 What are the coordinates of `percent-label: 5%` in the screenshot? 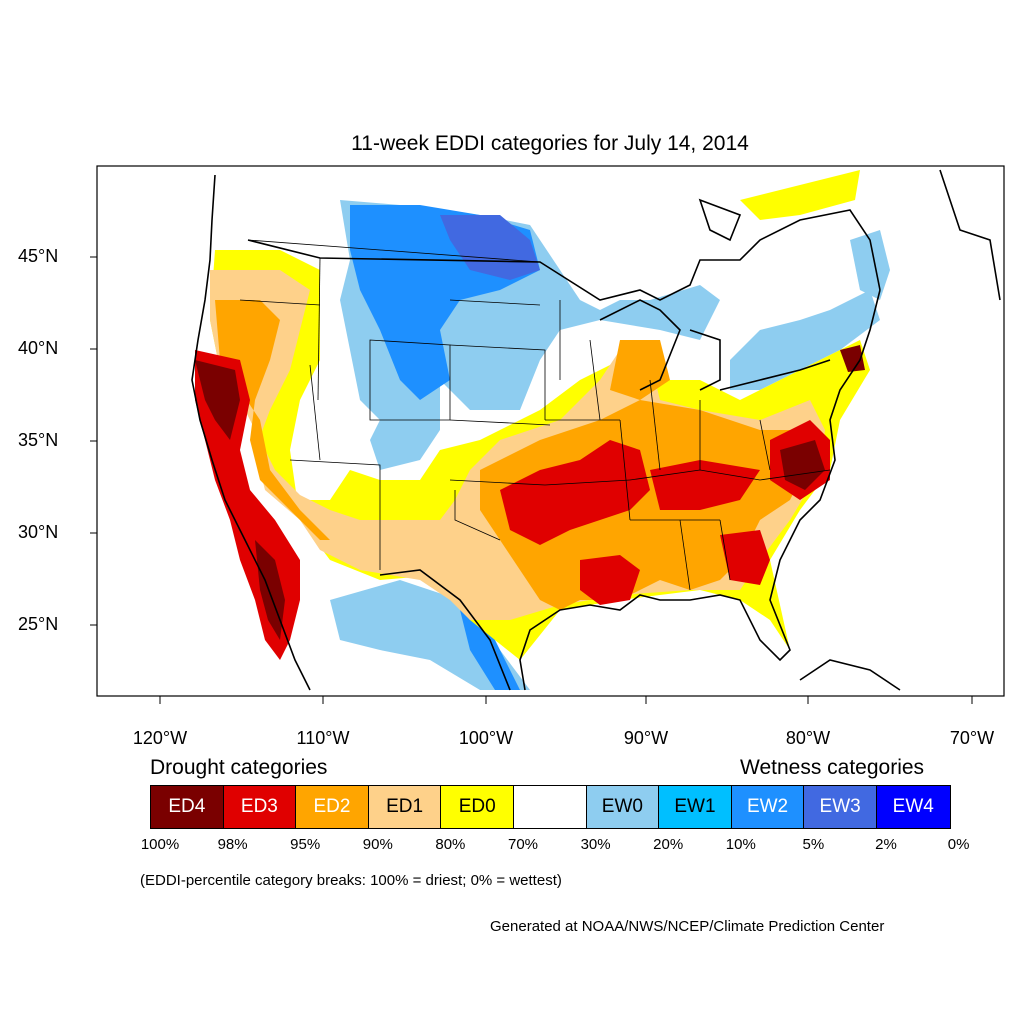 It's located at (813, 844).